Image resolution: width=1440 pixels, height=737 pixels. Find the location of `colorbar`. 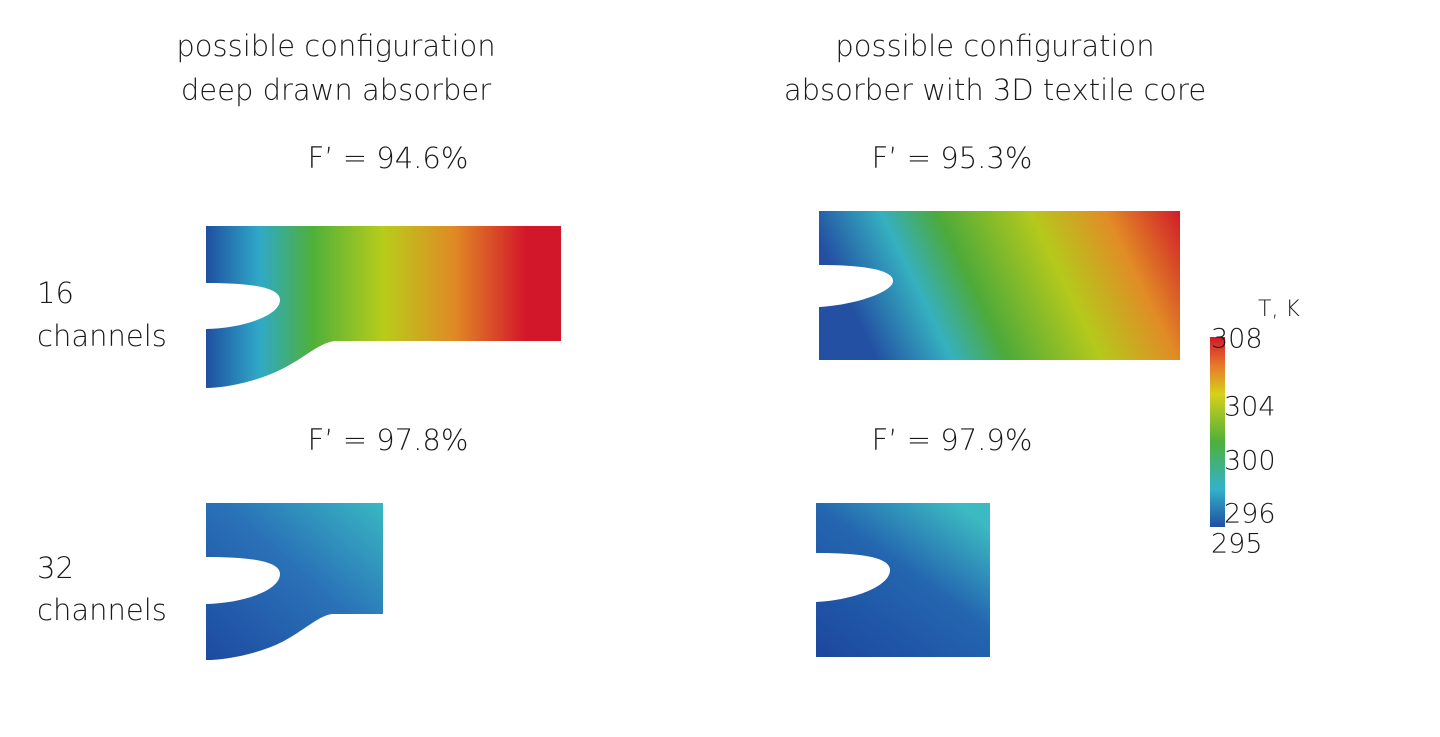

colorbar is located at coordinates (1217, 432).